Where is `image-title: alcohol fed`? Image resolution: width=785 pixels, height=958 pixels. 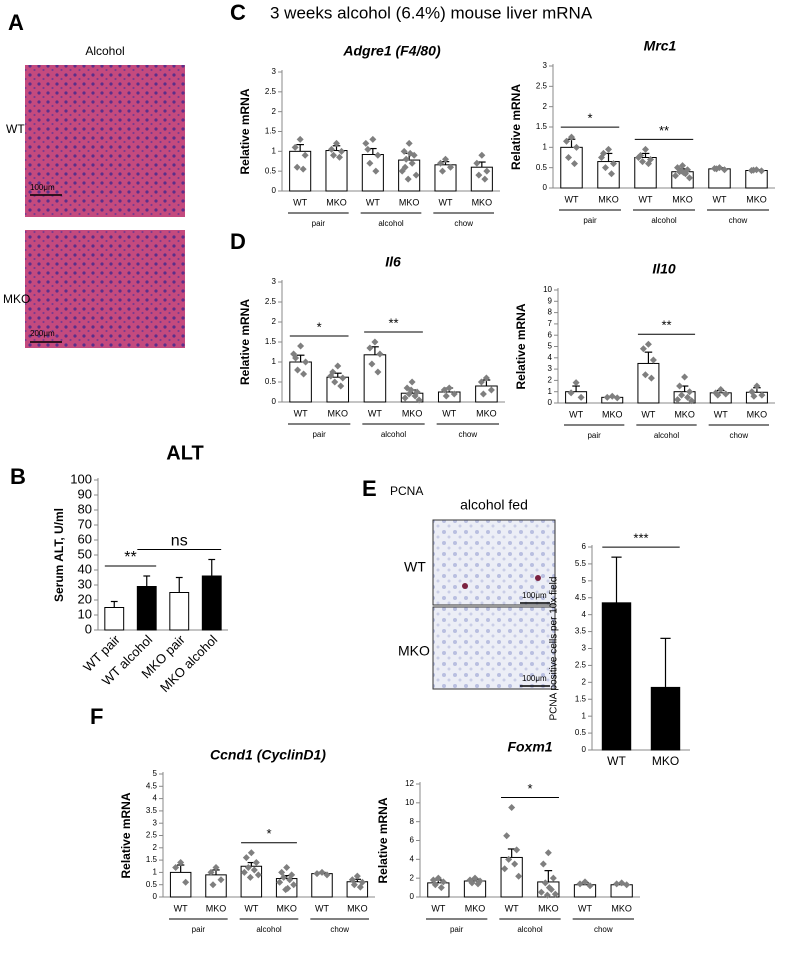 image-title: alcohol fed is located at coordinates (494, 505).